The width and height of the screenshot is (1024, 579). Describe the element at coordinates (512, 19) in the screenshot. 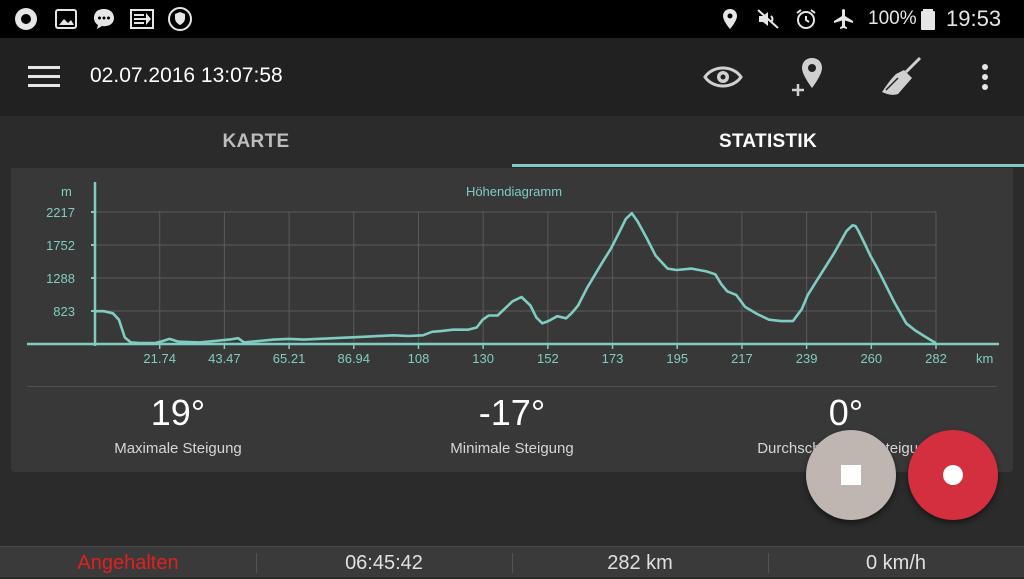

I see `status-bar: 100% 19:53` at that location.